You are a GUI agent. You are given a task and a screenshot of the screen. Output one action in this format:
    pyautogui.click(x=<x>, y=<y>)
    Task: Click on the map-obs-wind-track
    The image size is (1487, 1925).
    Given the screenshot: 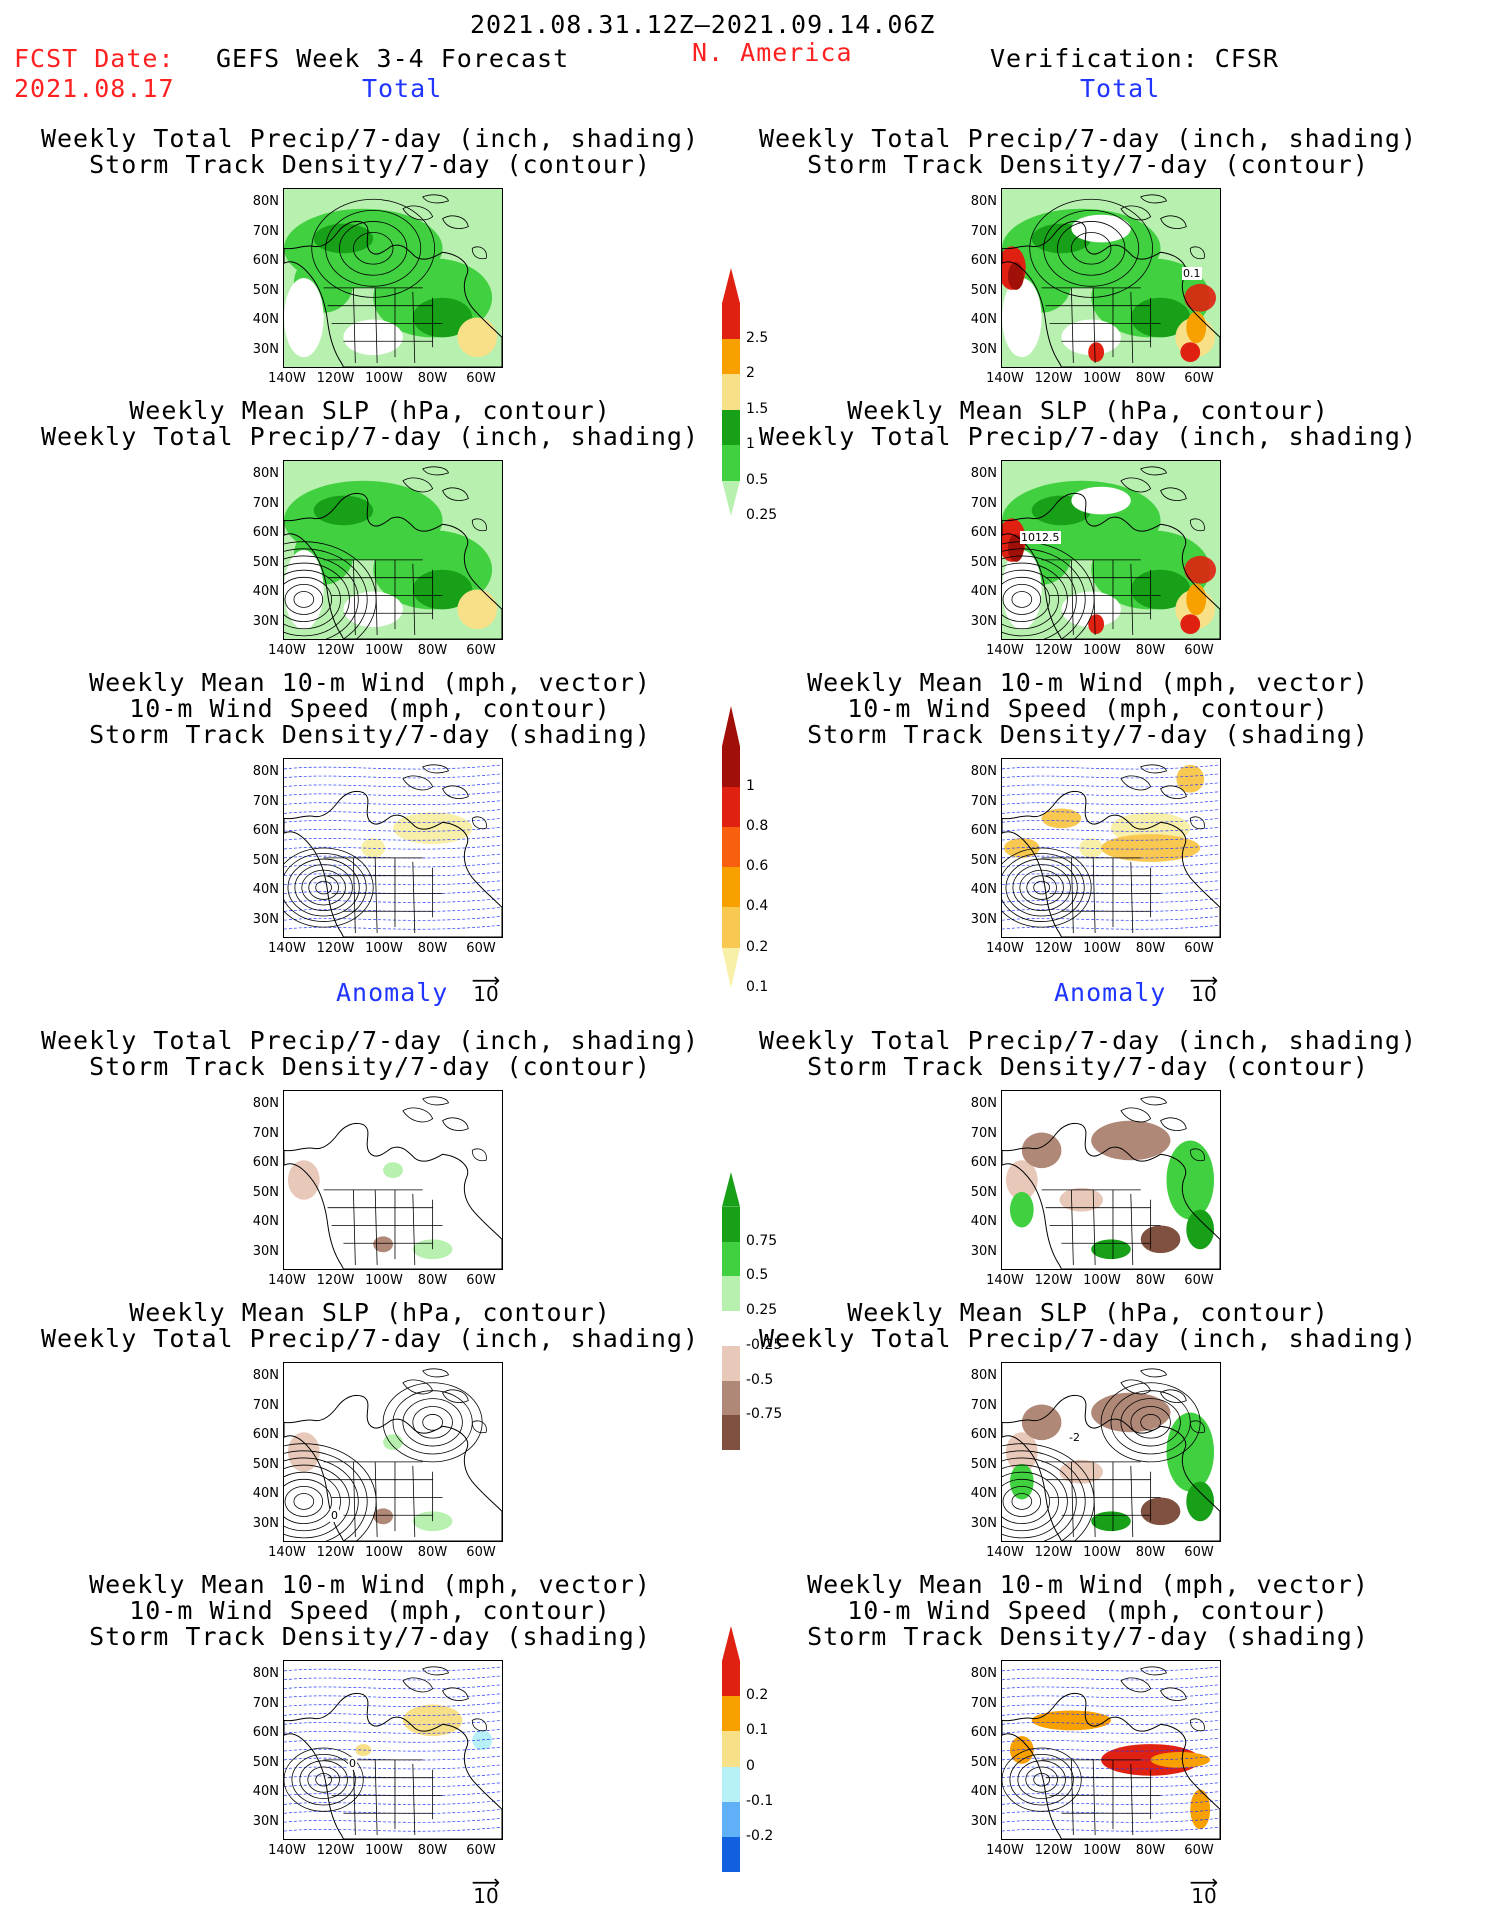 What is the action you would take?
    pyautogui.click(x=1111, y=848)
    